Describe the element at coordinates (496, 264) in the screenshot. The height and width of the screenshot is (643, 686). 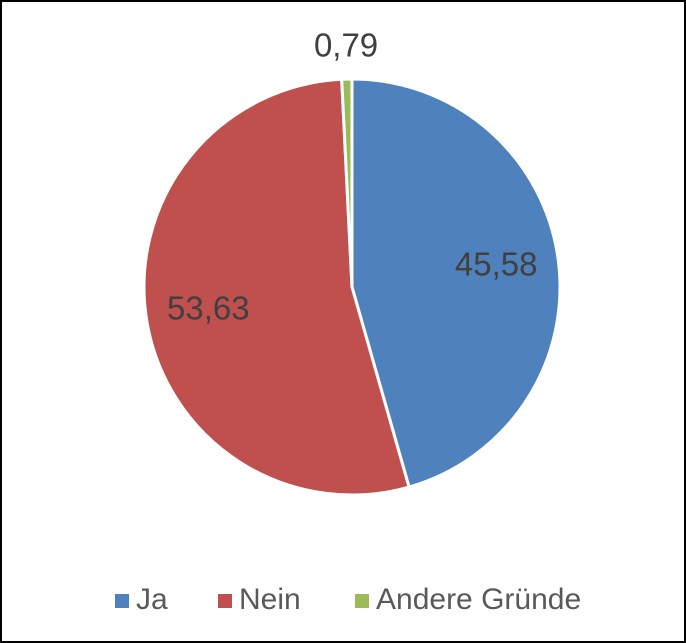
I see `data-label: 45,58` at that location.